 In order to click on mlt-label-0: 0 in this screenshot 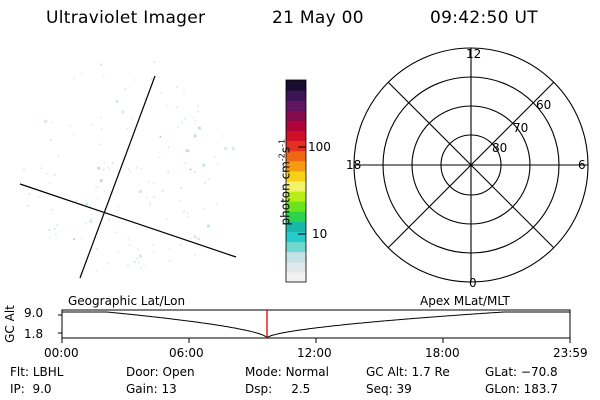, I will do `click(473, 283)`.